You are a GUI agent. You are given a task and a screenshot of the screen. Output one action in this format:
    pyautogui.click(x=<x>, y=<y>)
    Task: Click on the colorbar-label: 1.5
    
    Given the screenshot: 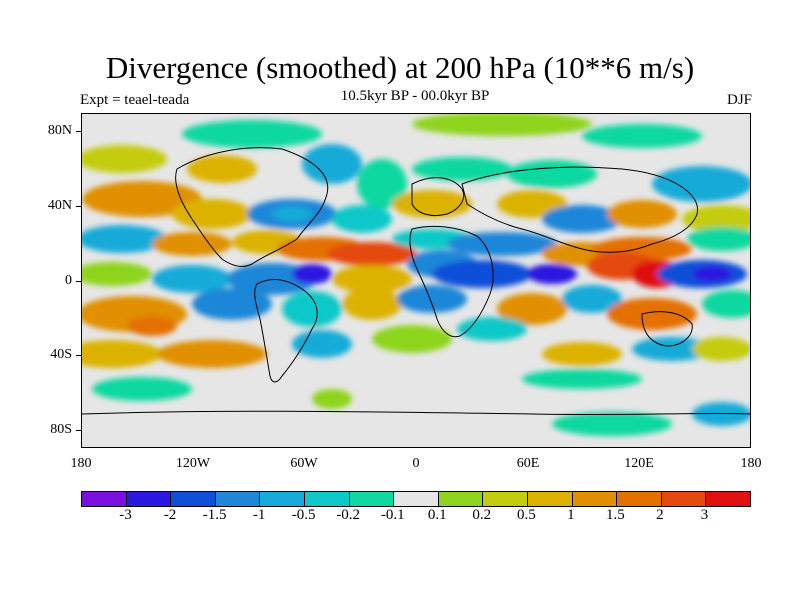 What is the action you would take?
    pyautogui.click(x=615, y=515)
    